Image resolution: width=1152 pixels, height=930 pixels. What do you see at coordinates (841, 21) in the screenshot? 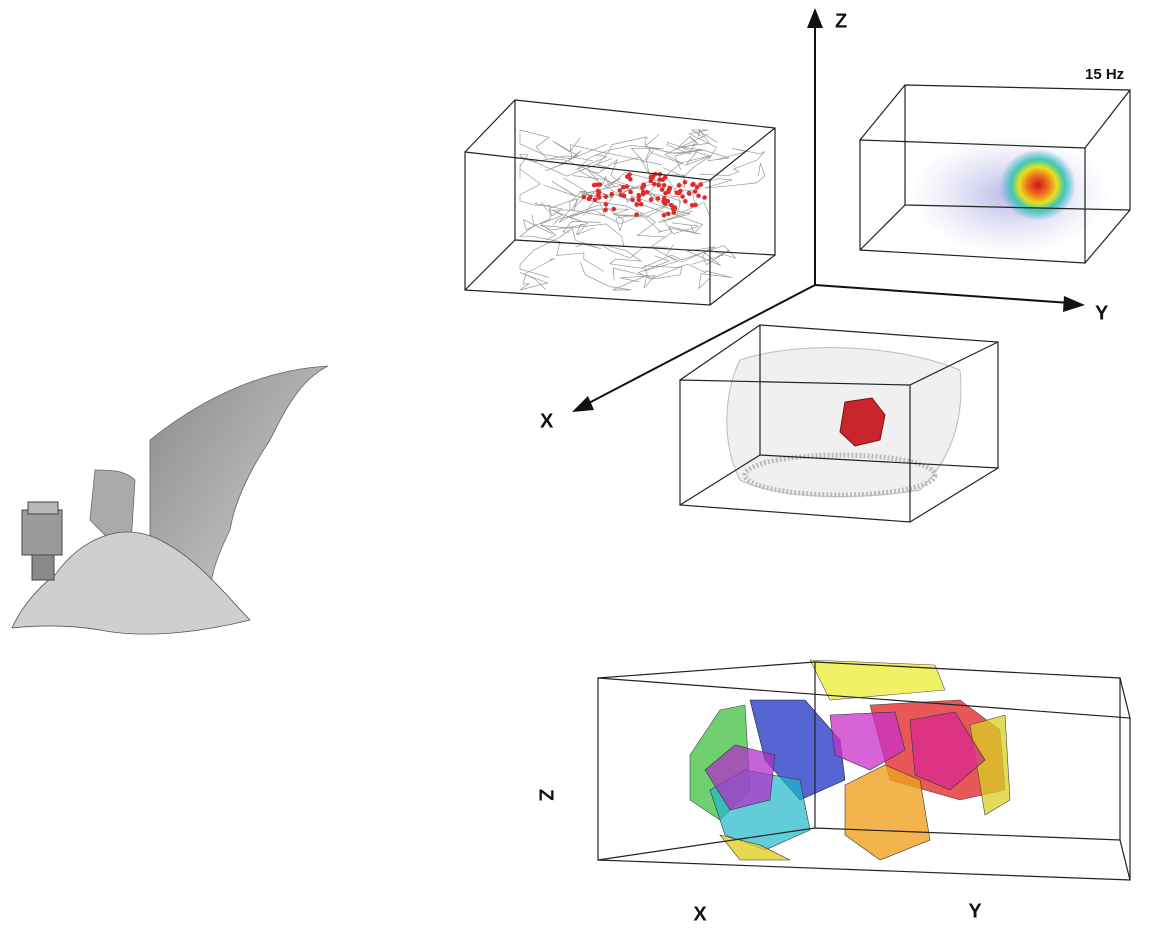
I see `z-axis-label: Z` at bounding box center [841, 21].